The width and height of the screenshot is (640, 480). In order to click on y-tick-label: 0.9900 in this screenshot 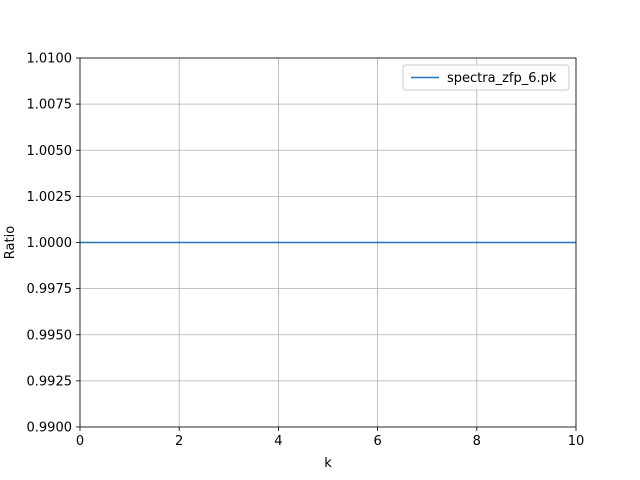, I will do `click(50, 428)`.